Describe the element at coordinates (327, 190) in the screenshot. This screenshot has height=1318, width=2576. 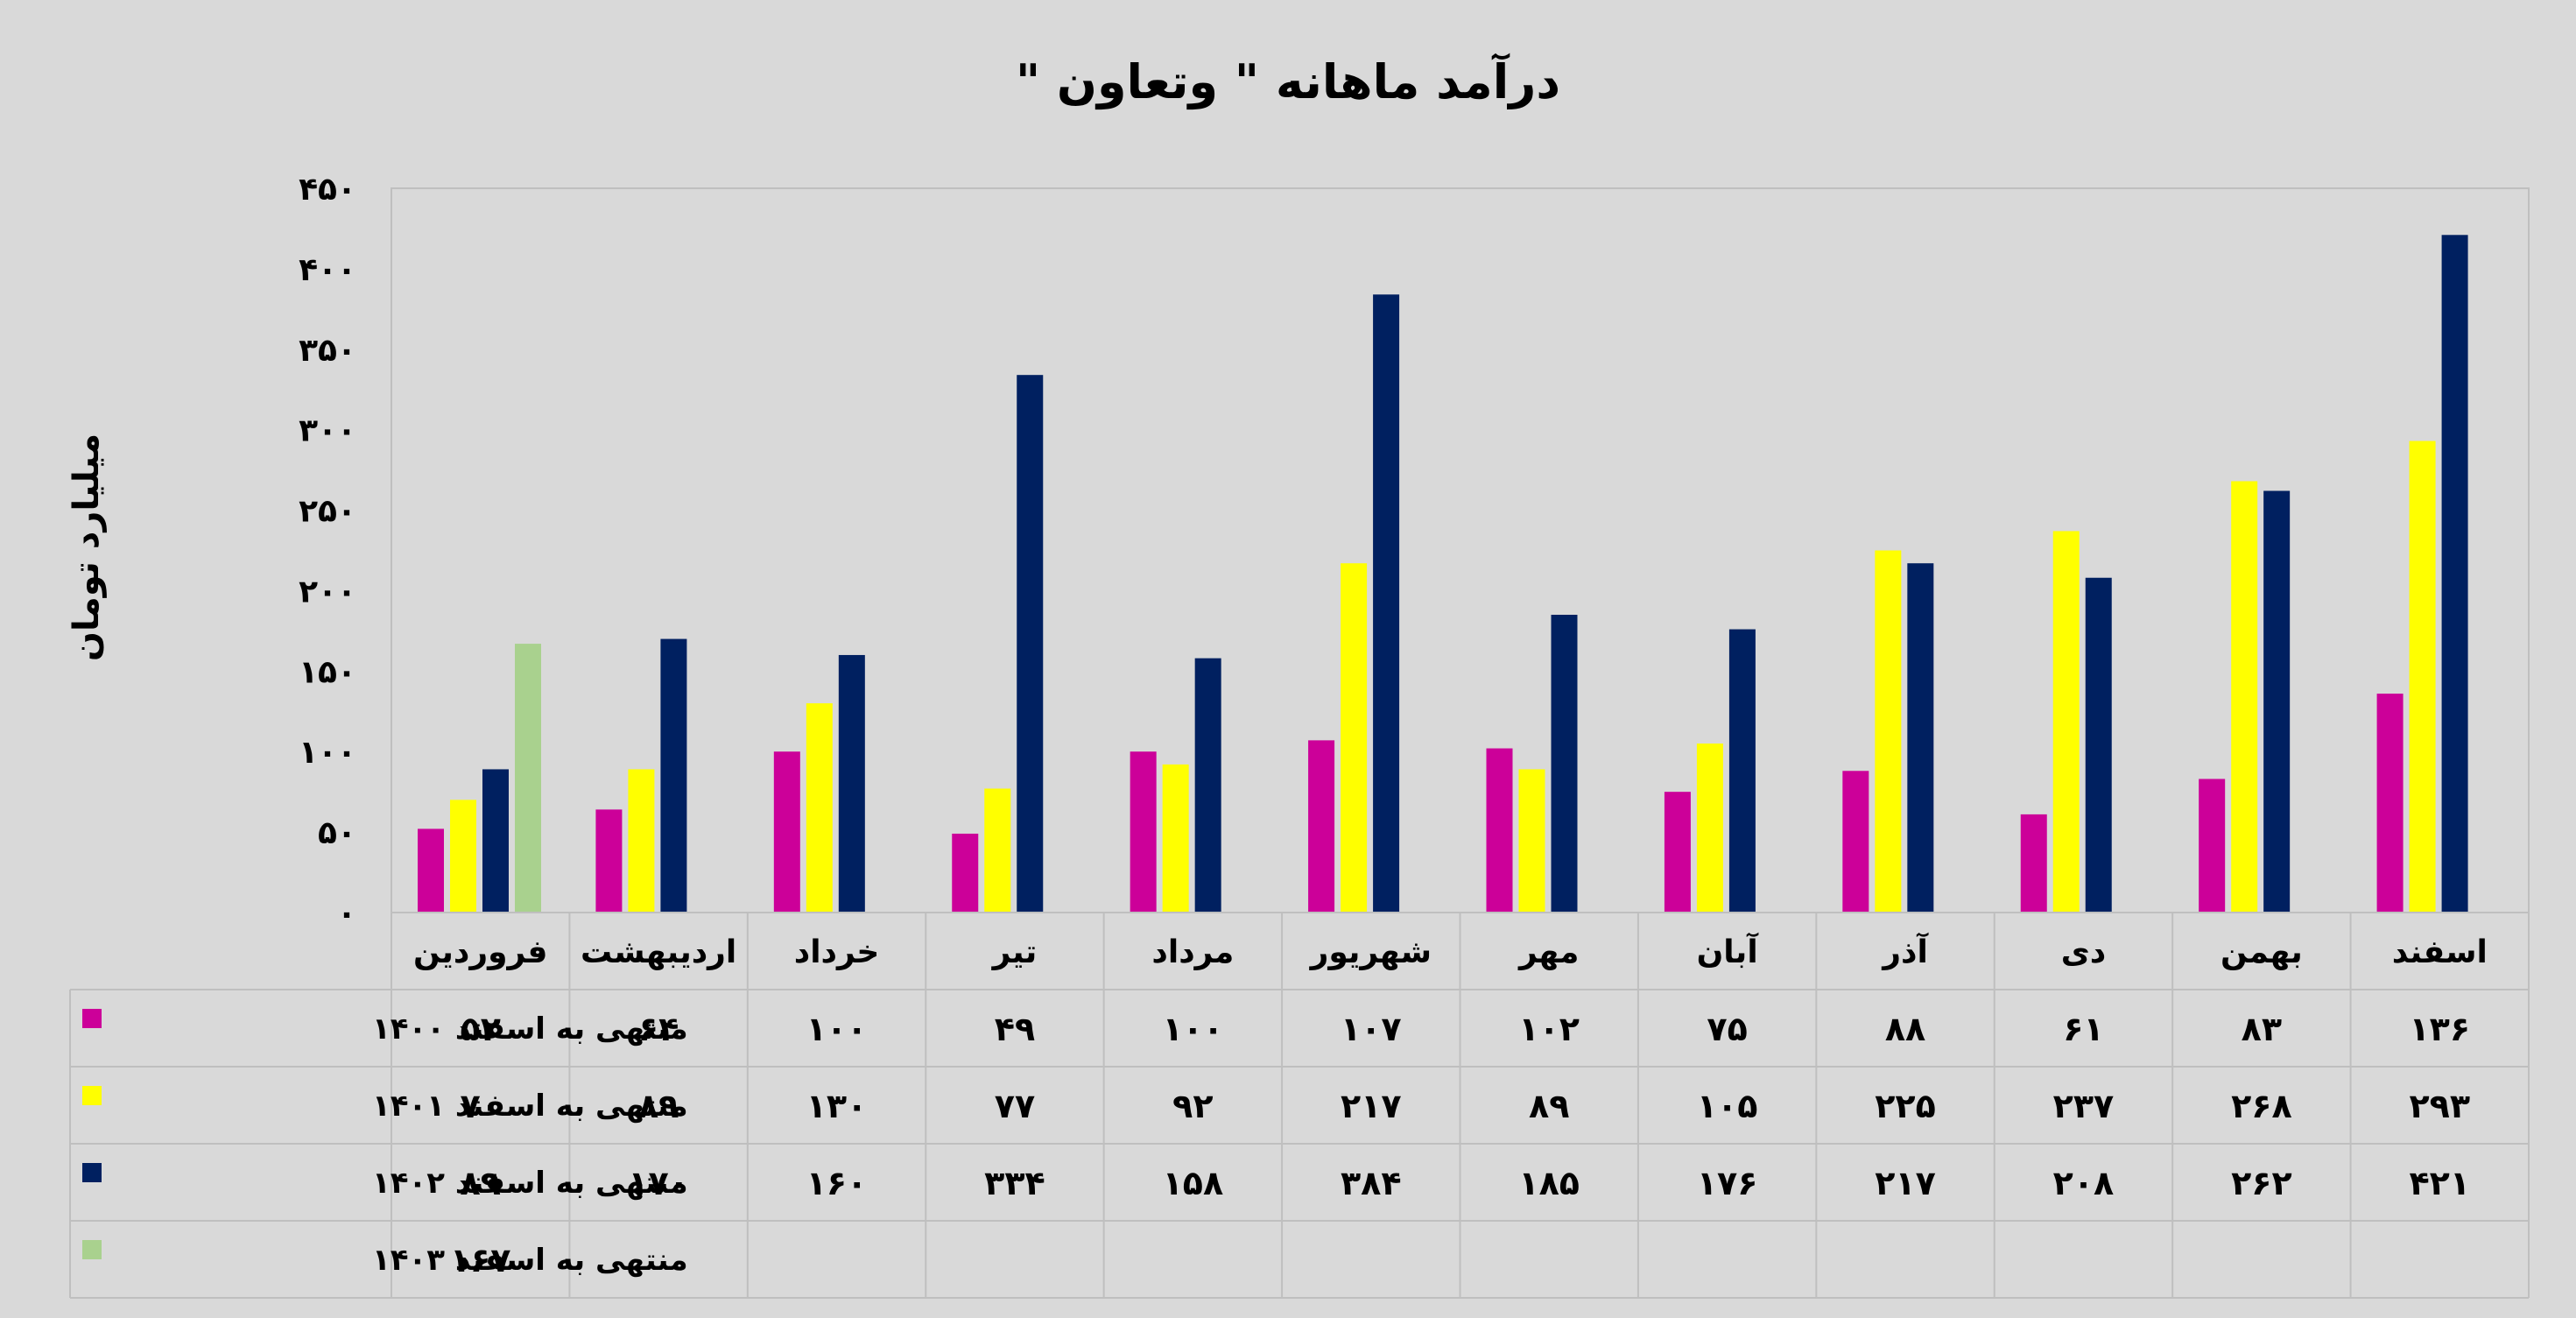
I see `y-tick-label: ۴۵۰` at that location.